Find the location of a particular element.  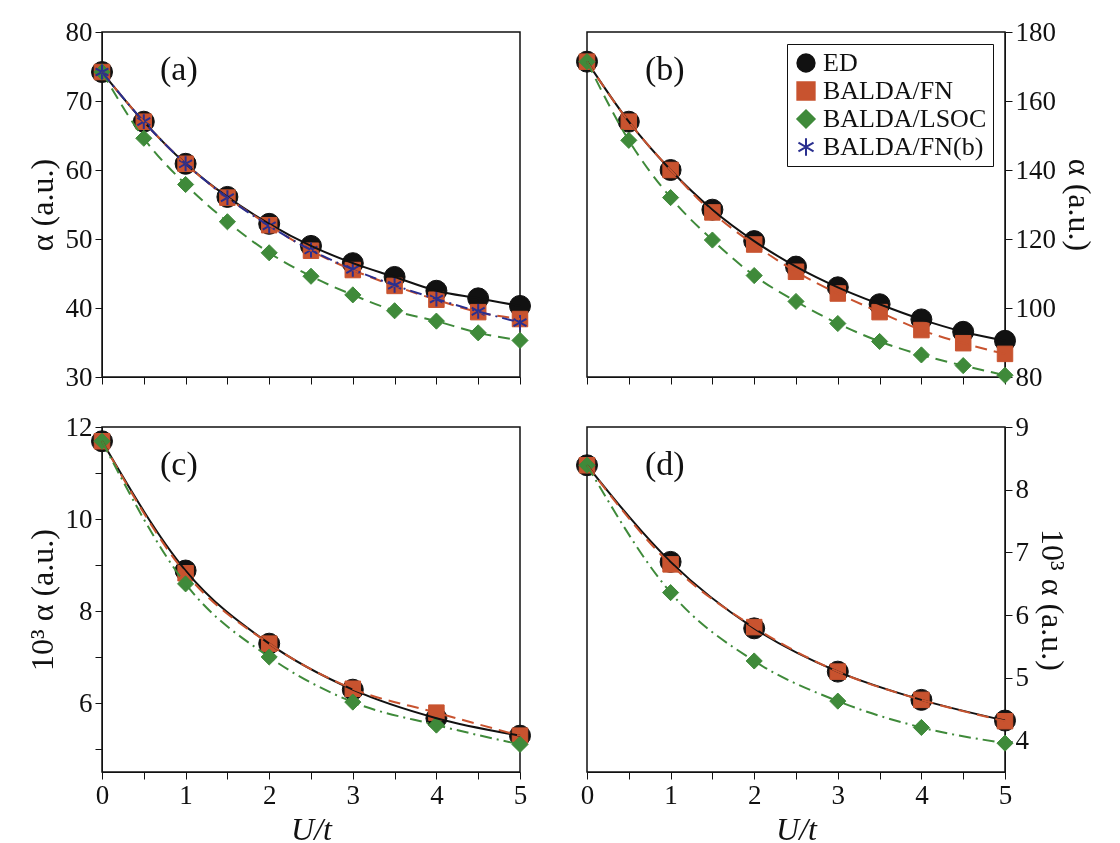

annotation: (a) is located at coordinates (179, 69).